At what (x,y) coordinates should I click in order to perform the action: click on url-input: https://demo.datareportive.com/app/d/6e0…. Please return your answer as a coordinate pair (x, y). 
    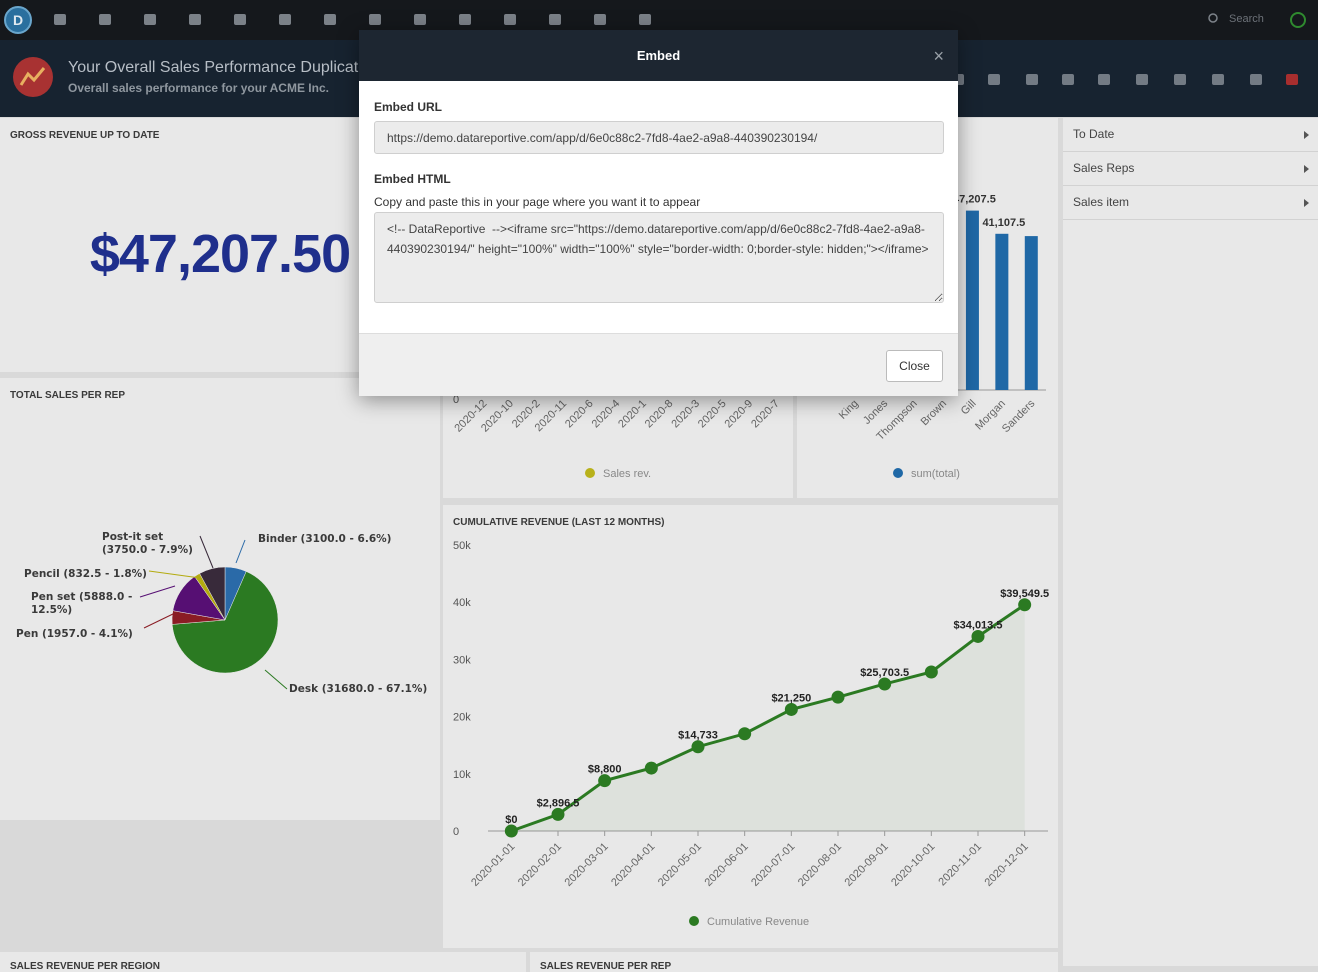
    Looking at the image, I should click on (659, 137).